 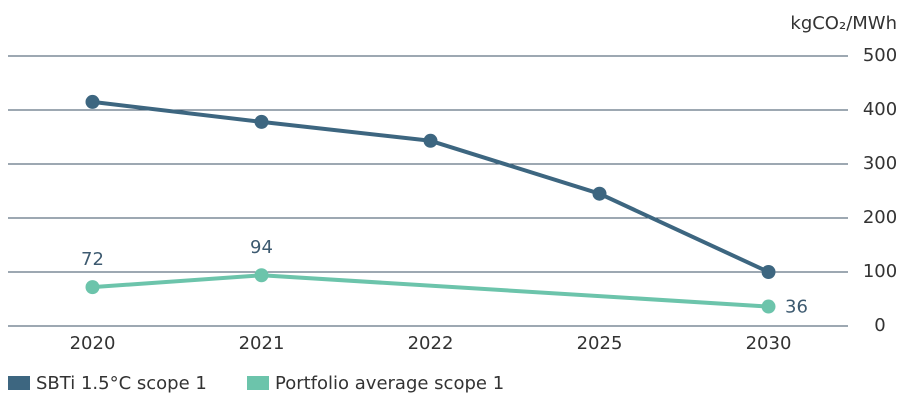 What do you see at coordinates (880, 55) in the screenshot?
I see `y-tick-label: 500` at bounding box center [880, 55].